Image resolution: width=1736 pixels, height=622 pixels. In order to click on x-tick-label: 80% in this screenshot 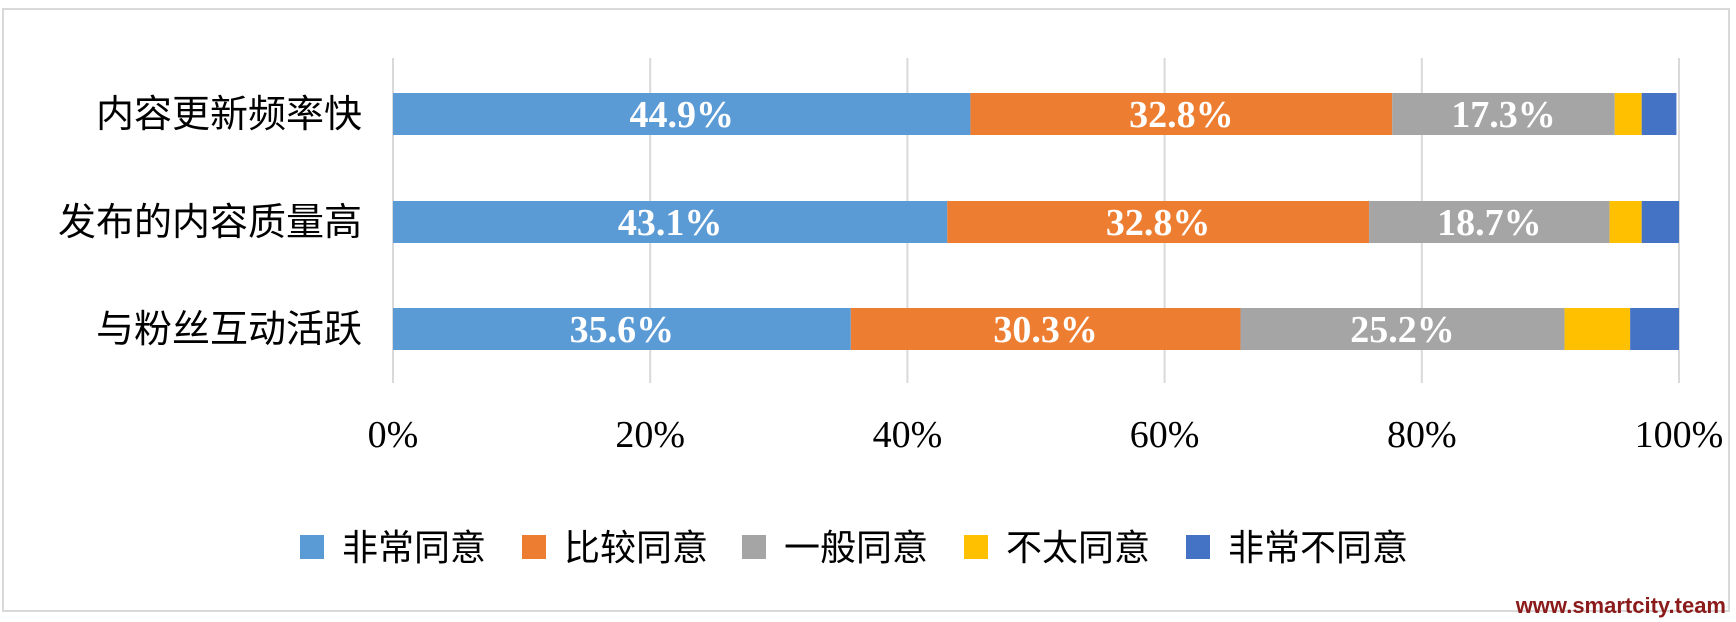, I will do `click(1422, 435)`.